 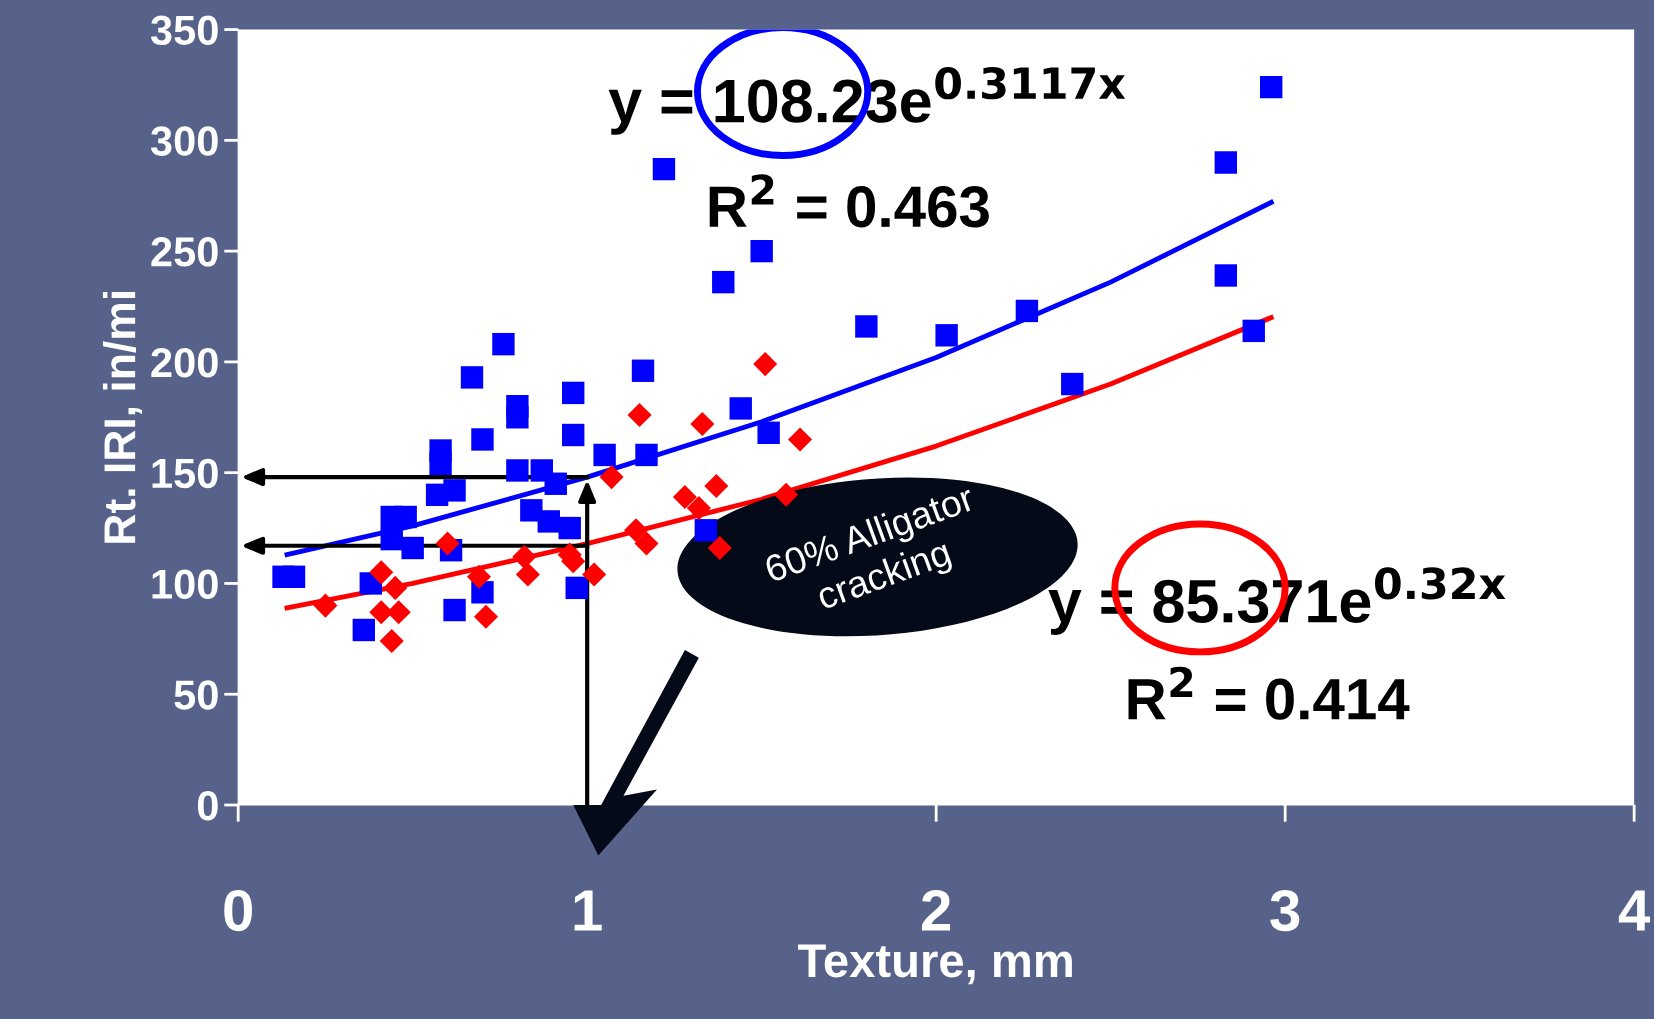 I want to click on y-tick-label: 300, so click(x=184, y=141).